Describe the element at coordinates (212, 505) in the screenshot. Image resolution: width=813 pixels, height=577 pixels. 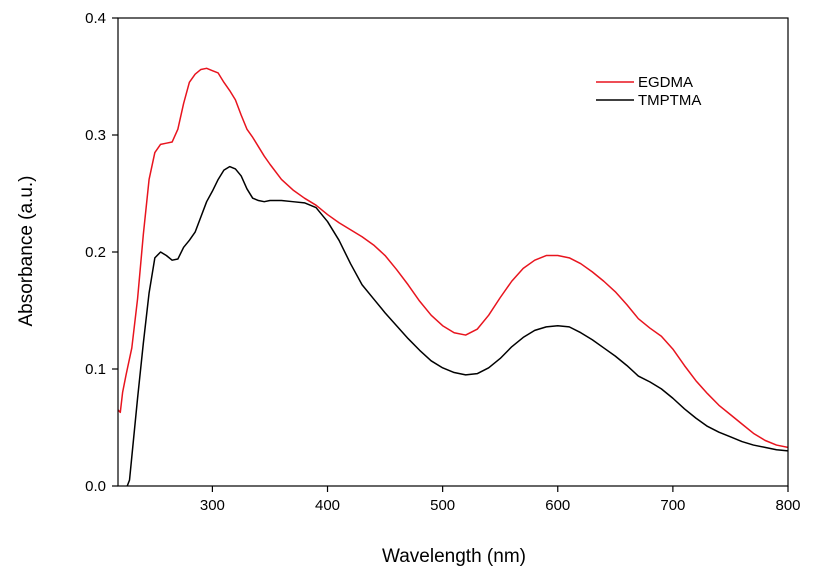
I see `x-tick-label-300: 300` at that location.